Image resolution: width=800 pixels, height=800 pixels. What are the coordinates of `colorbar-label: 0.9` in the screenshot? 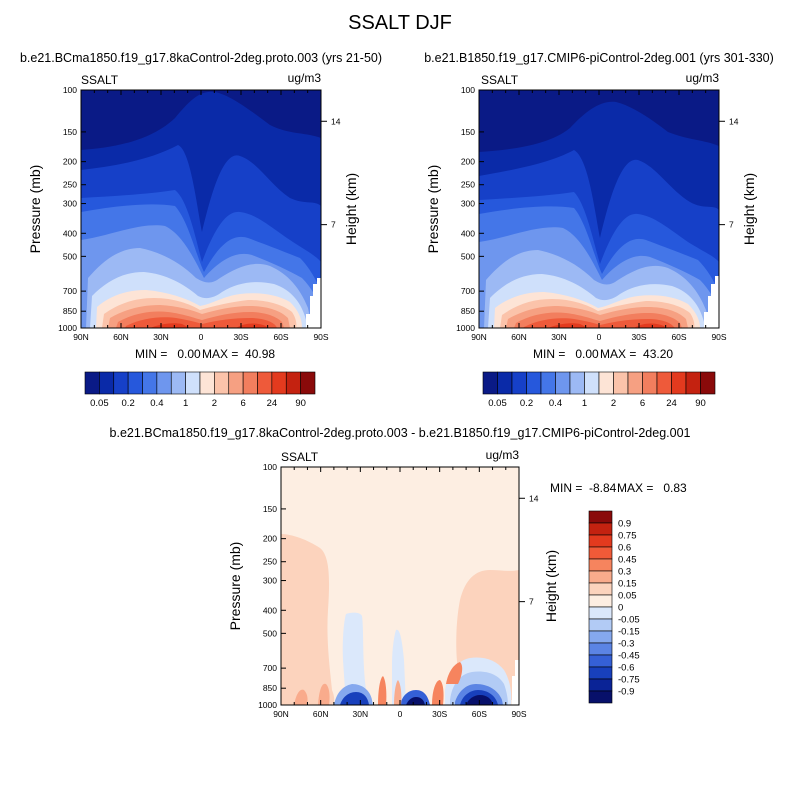 It's located at (624, 524).